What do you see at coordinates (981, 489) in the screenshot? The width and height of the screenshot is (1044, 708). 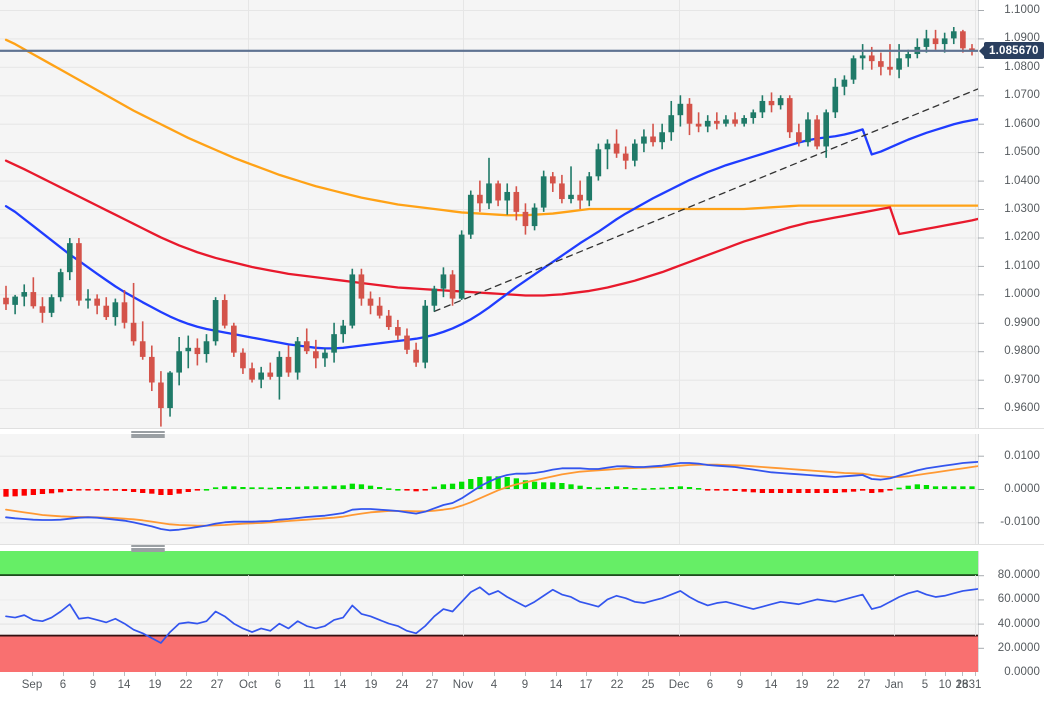 I see `macd-axis-ticks` at bounding box center [981, 489].